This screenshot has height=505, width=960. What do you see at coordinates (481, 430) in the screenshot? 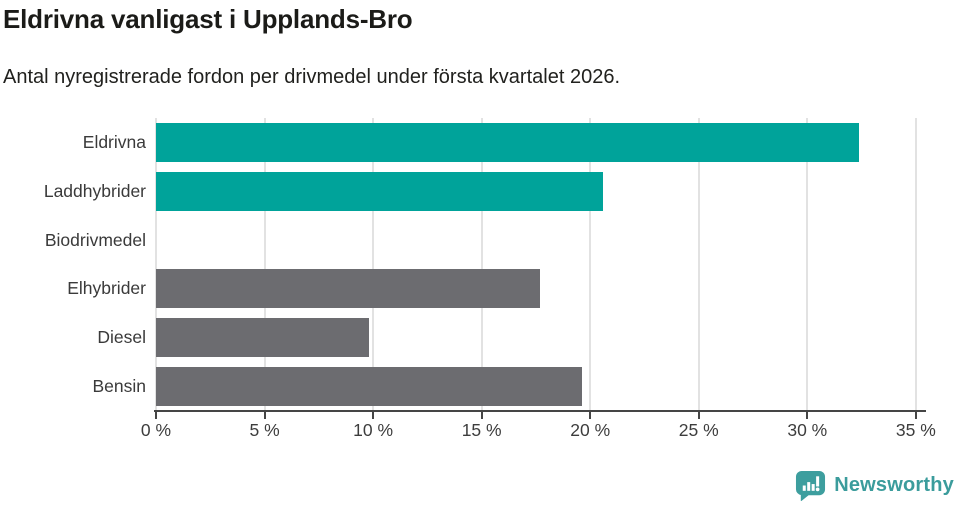
I see `axis-tick-label: 15 %` at bounding box center [481, 430].